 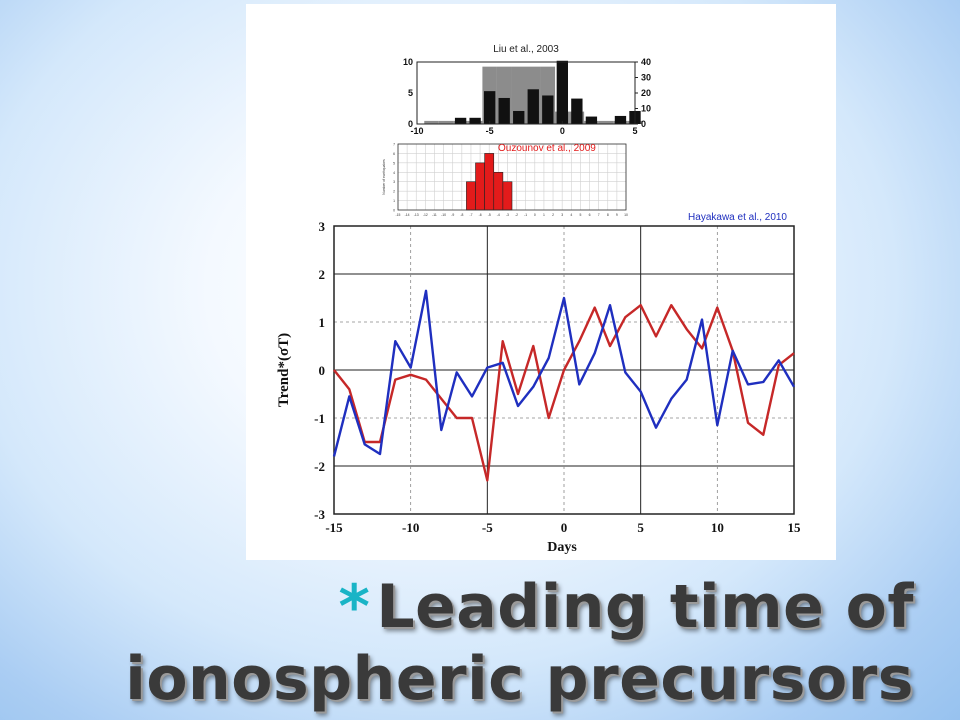 I want to click on ouz-x-tick-label: -6, so click(x=480, y=215).